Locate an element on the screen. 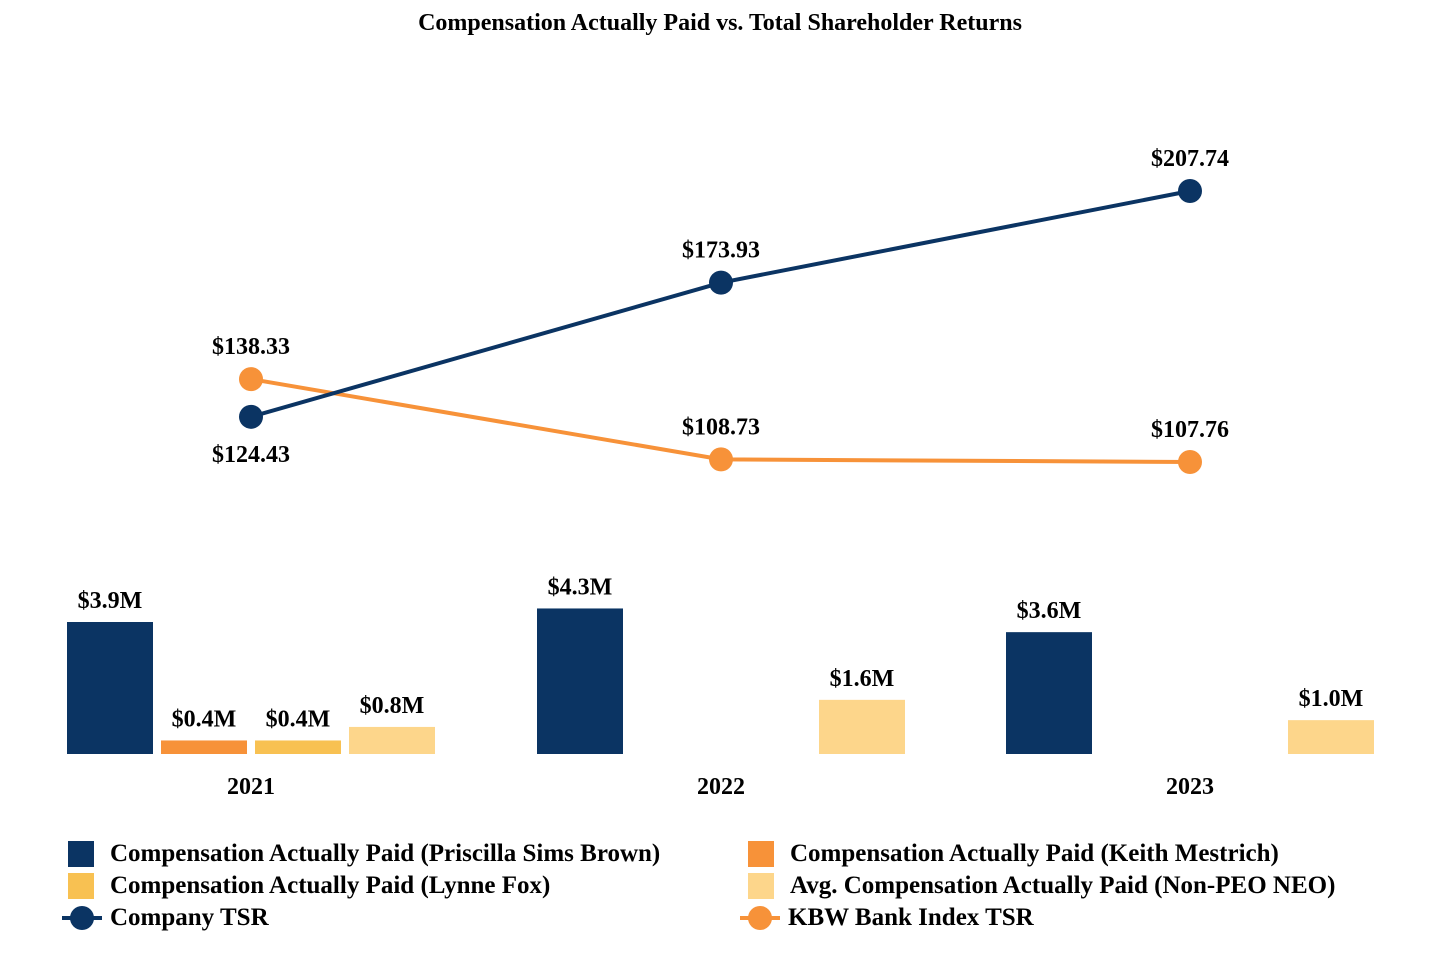 This screenshot has height=960, width=1440. point-label-company-tsr-2023: $207.74 is located at coordinates (1190, 159).